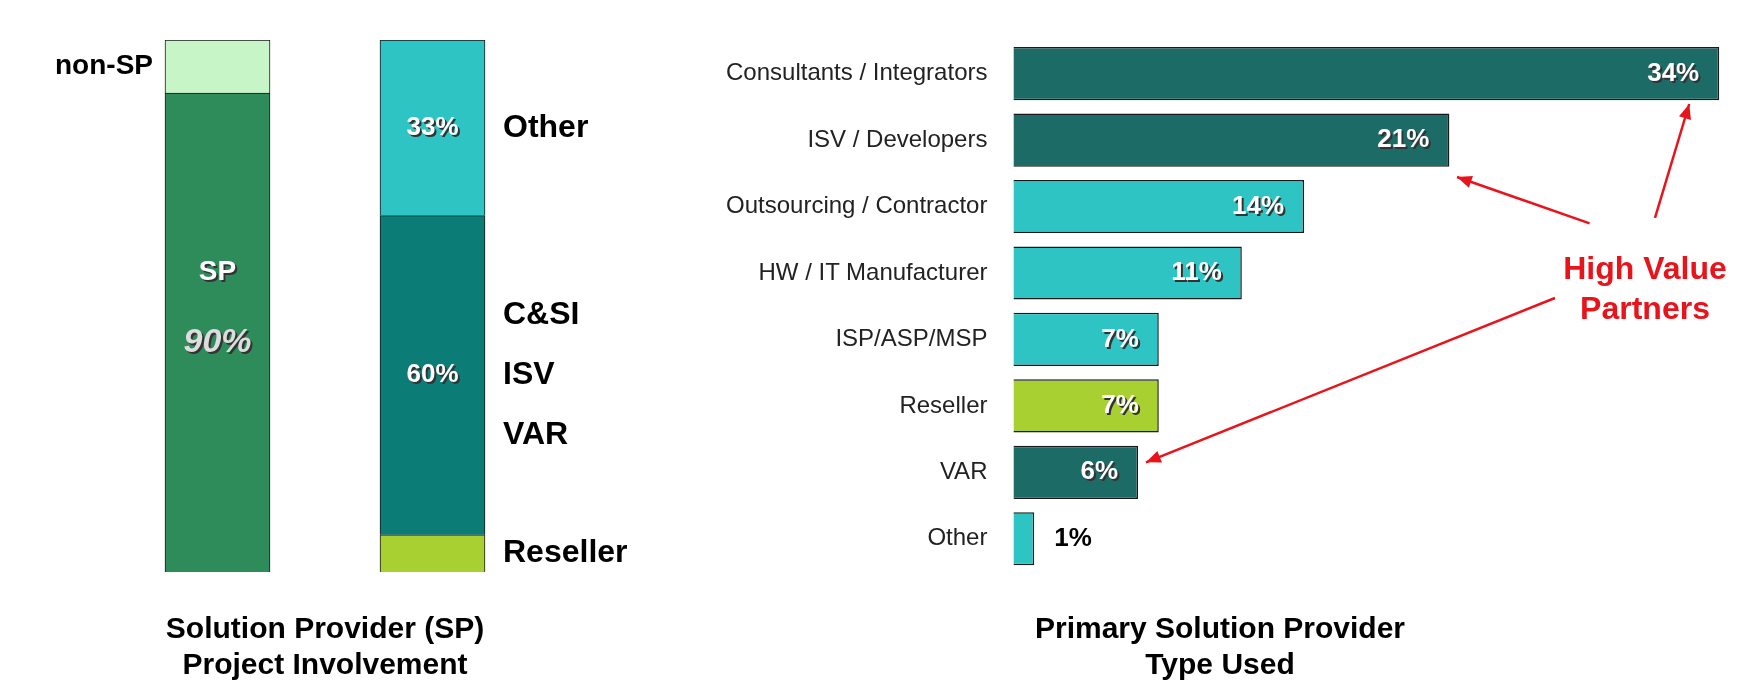 The width and height of the screenshot is (1760, 694). Describe the element at coordinates (432, 373) in the screenshot. I see `data-label: 60%` at that location.